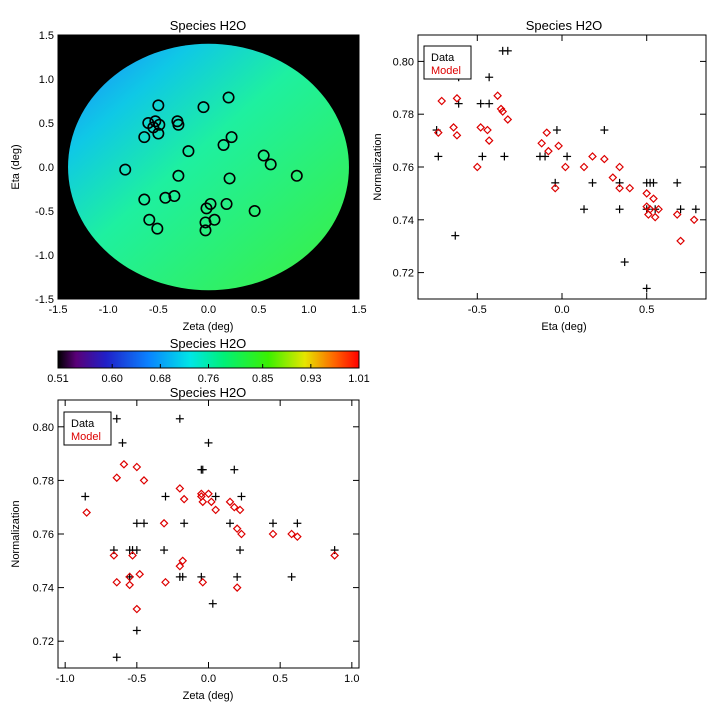 The width and height of the screenshot is (720, 720). What do you see at coordinates (563, 327) in the screenshot?
I see `eta-plot-xlabel: Eta (deg)` at bounding box center [563, 327].